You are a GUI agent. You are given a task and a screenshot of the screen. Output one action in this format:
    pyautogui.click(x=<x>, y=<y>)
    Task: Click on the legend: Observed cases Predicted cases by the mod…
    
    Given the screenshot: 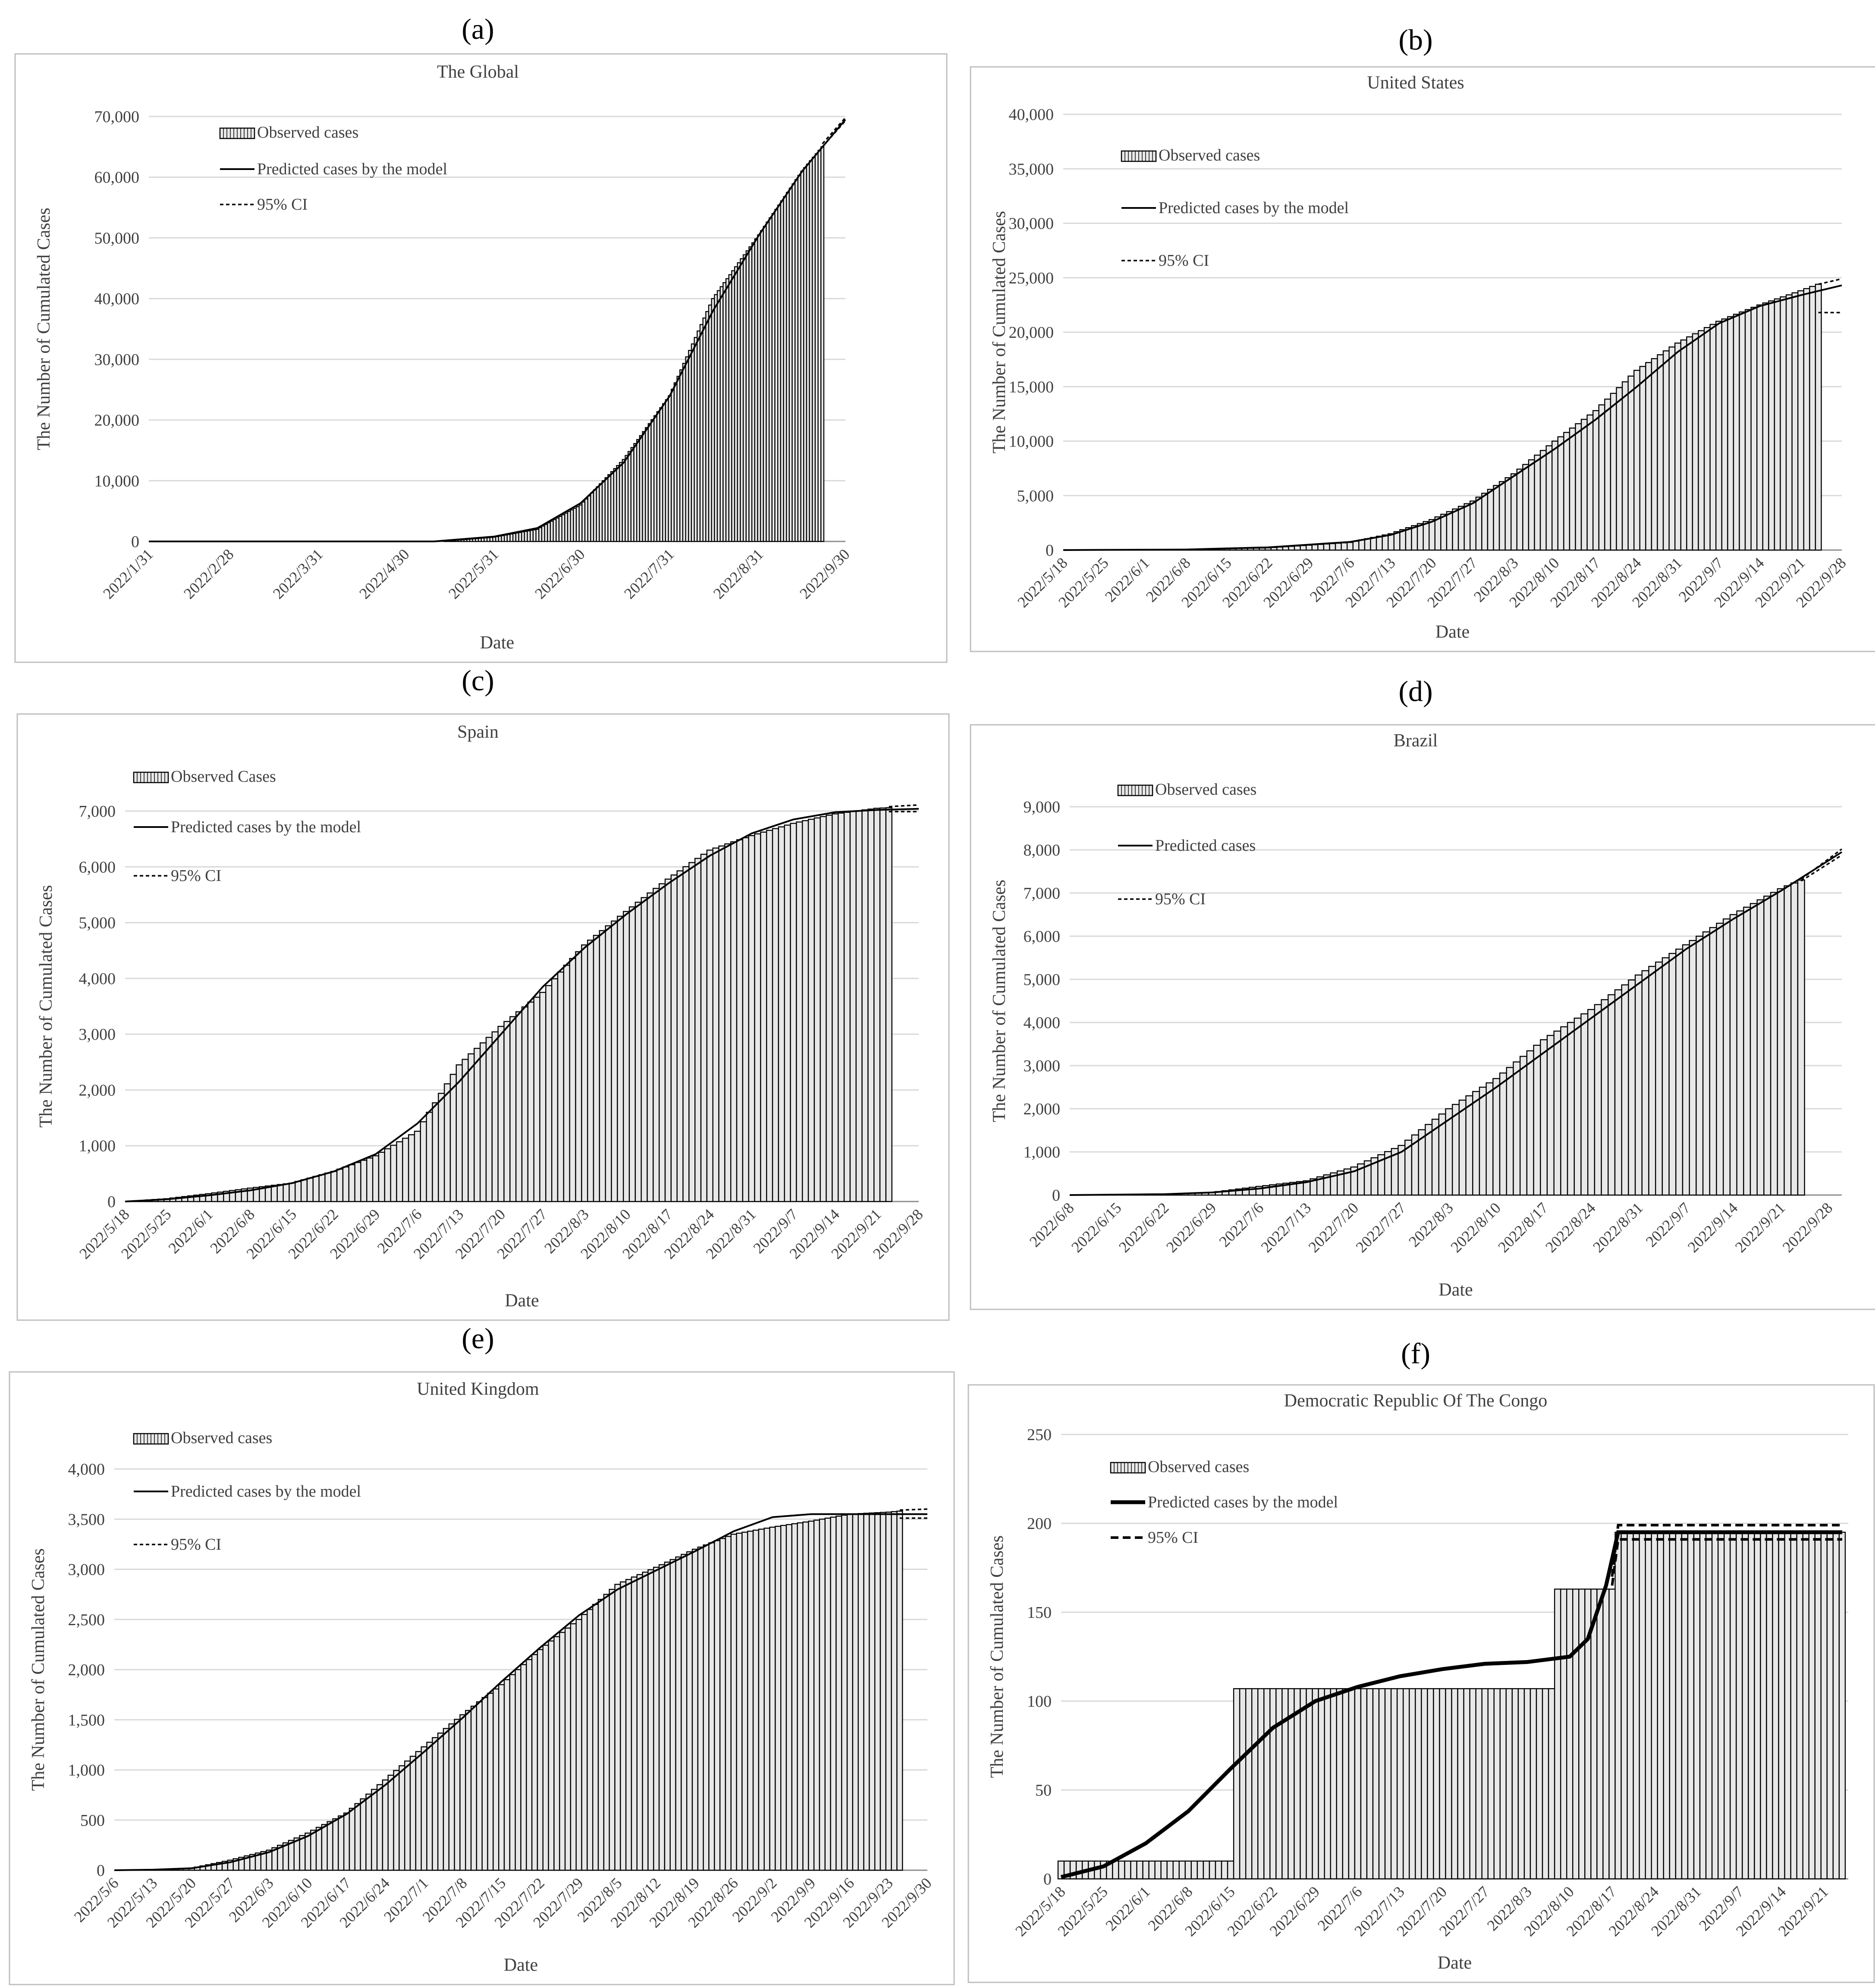 What is the action you would take?
    pyautogui.click(x=1235, y=208)
    